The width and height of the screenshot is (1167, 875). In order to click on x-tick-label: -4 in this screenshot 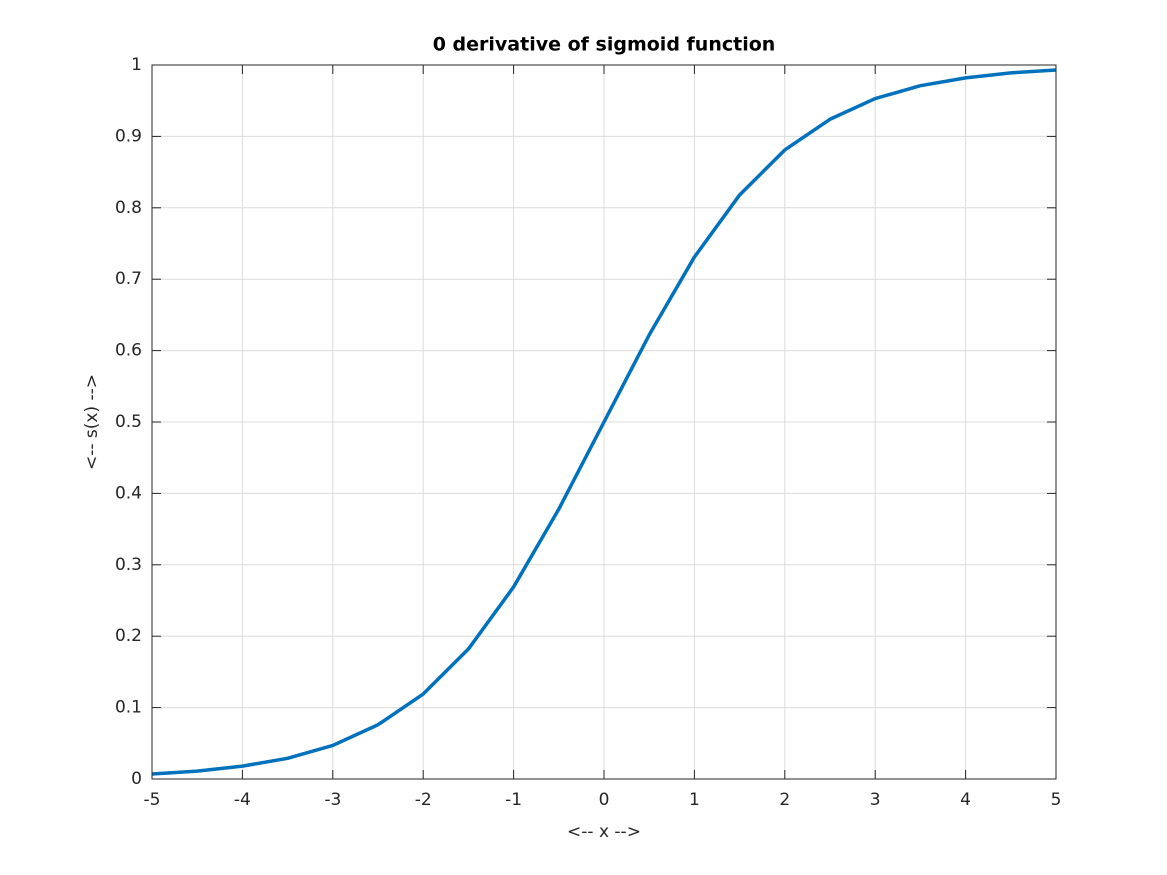, I will do `click(242, 800)`.